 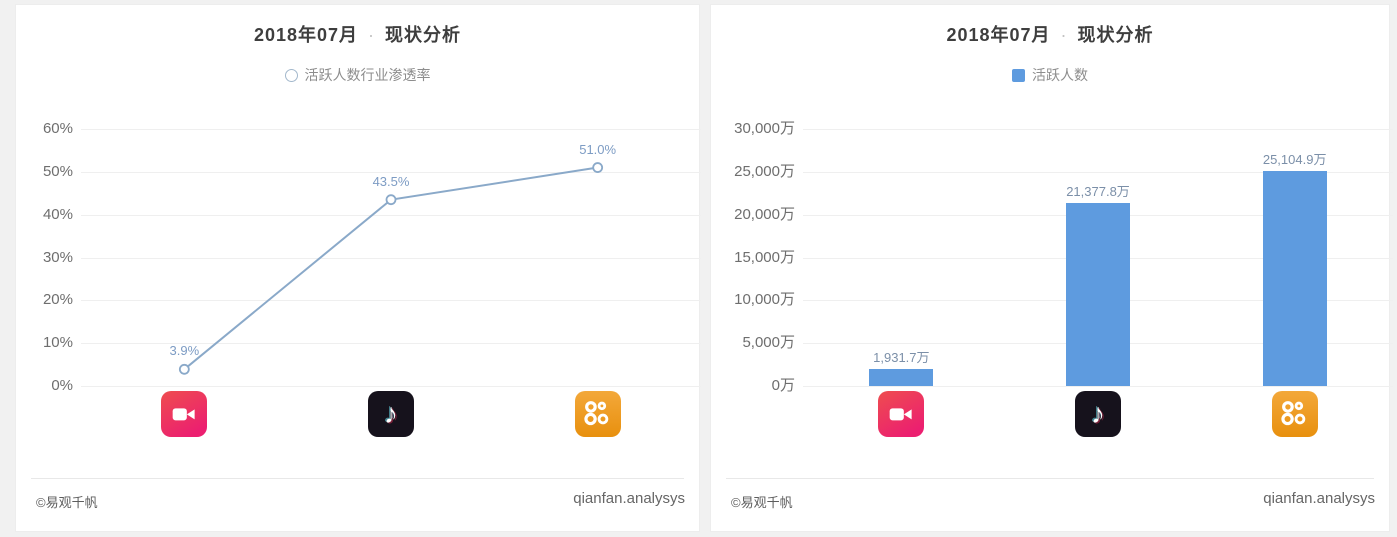 What do you see at coordinates (184, 351) in the screenshot?
I see `data-point-label: 3.9%` at bounding box center [184, 351].